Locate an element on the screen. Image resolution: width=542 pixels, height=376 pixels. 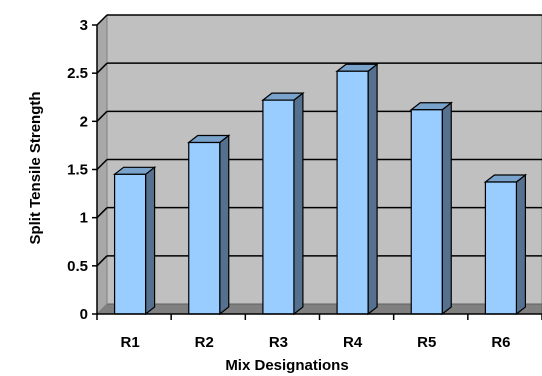
bar-r2 is located at coordinates (209, 225).